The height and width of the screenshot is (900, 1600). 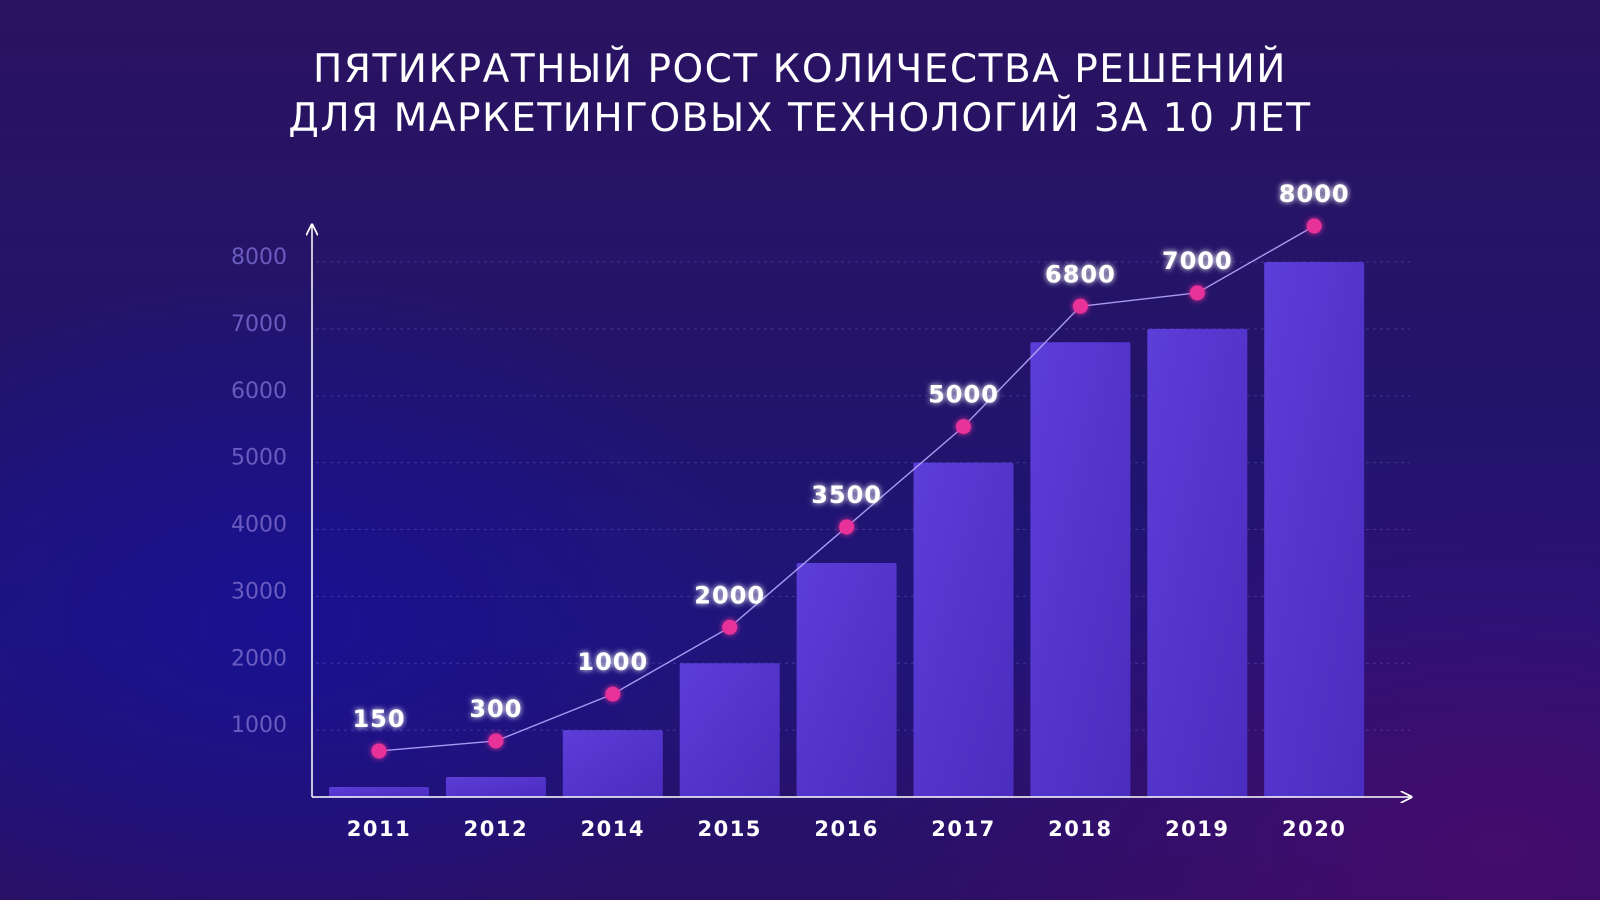 What do you see at coordinates (496, 741) in the screenshot?
I see `marker-2012` at bounding box center [496, 741].